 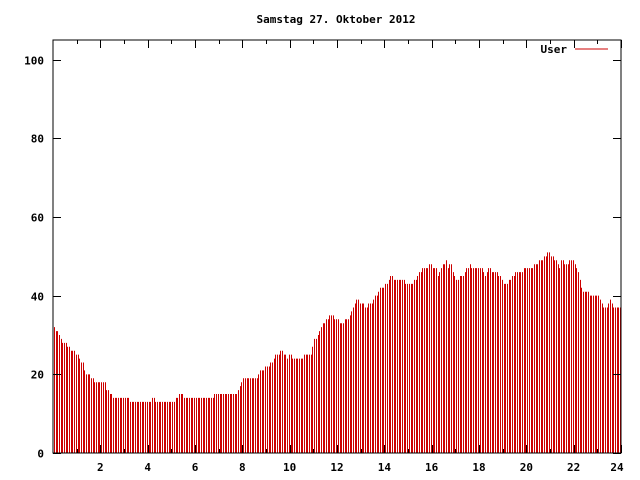 What do you see at coordinates (617, 467) in the screenshot?
I see `x-tick-label: 24` at bounding box center [617, 467].